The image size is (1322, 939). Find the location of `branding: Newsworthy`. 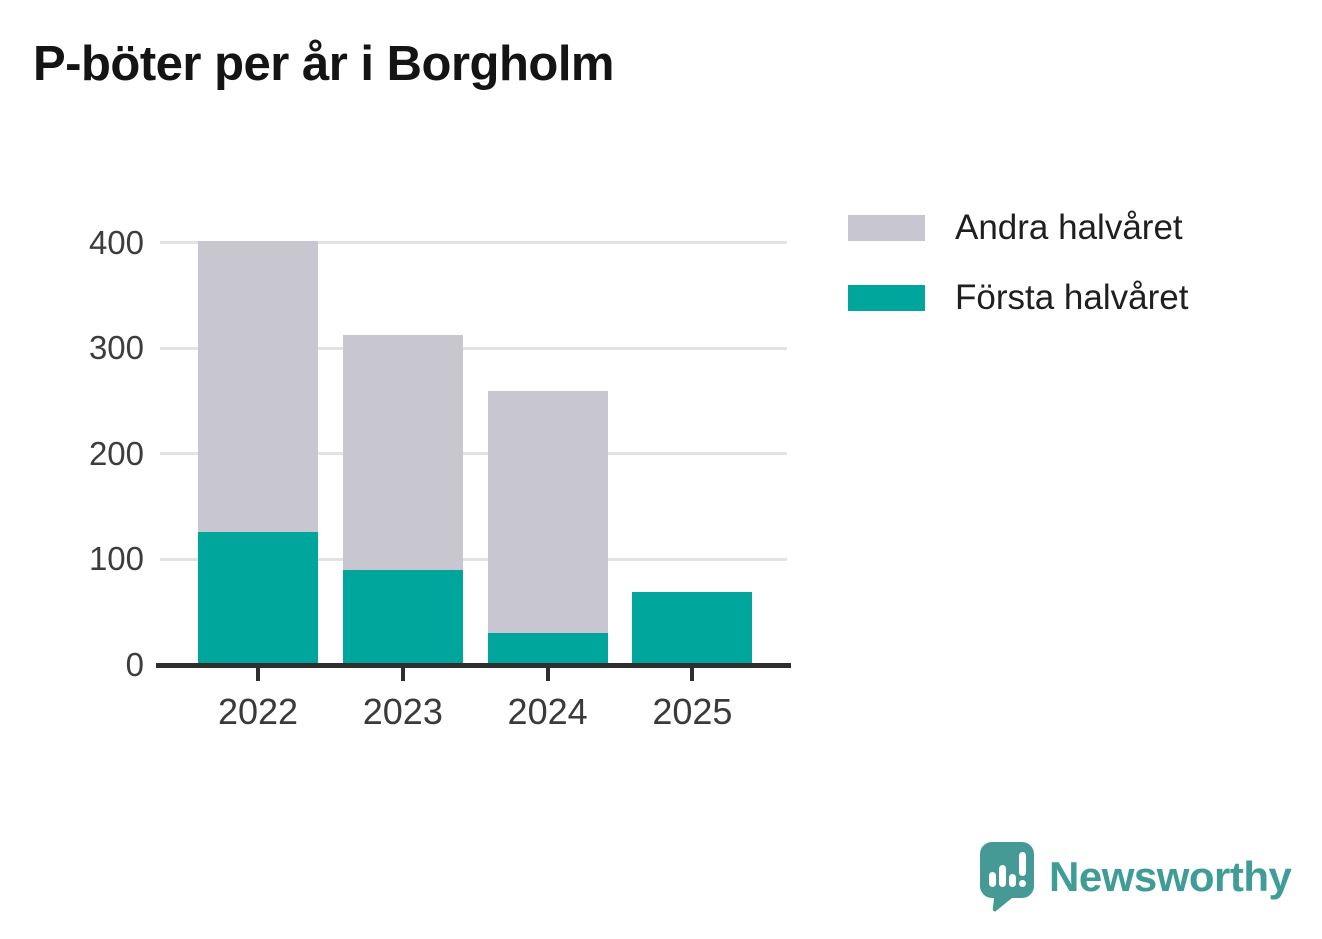

branding: Newsworthy is located at coordinates (1136, 877).